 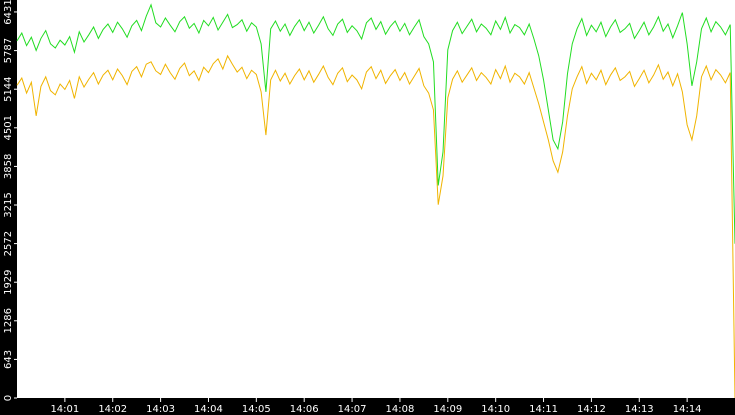 What do you see at coordinates (256, 409) in the screenshot?
I see `x-tick-label: 14:05` at bounding box center [256, 409].